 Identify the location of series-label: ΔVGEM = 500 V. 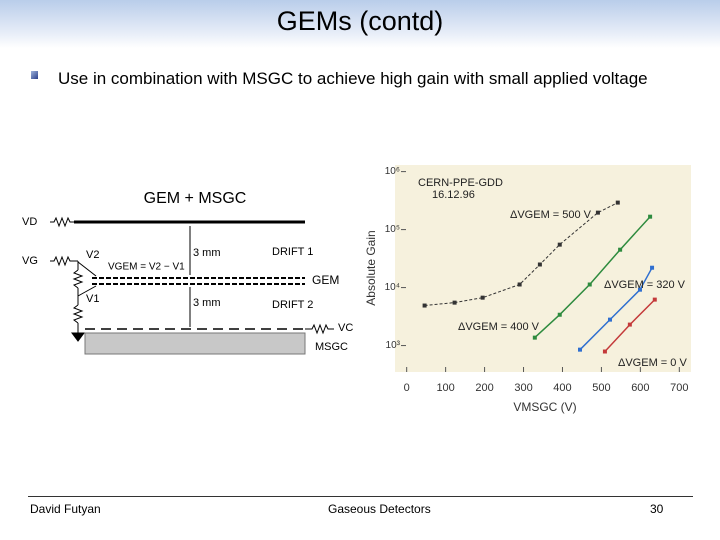
(551, 215).